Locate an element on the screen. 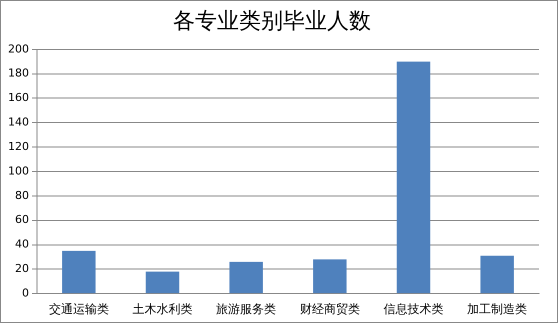 This screenshot has width=558, height=323. x-tick-label: 信息技术类 is located at coordinates (414, 309).